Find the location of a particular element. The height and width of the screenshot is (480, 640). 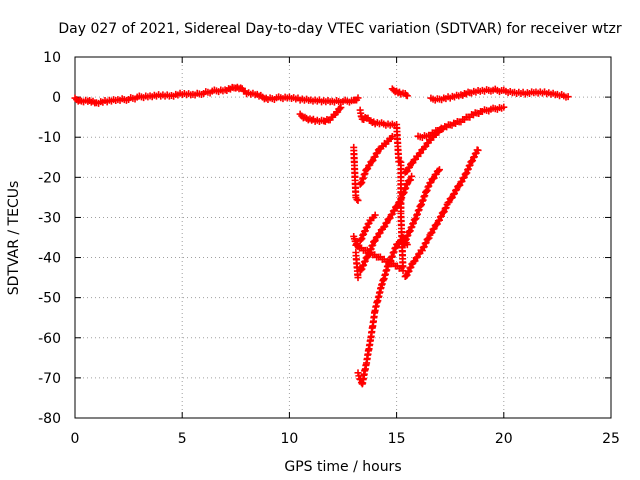

series-deep-track is located at coordinates (382, 311).